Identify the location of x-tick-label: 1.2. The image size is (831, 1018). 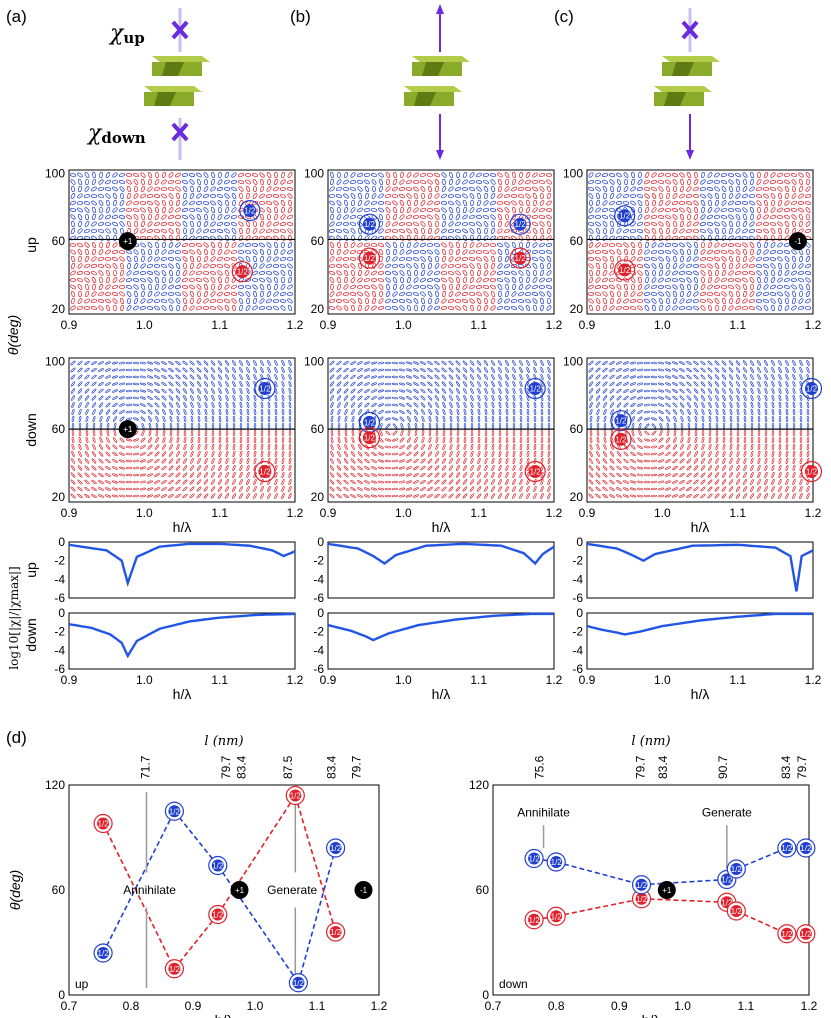
(554, 325).